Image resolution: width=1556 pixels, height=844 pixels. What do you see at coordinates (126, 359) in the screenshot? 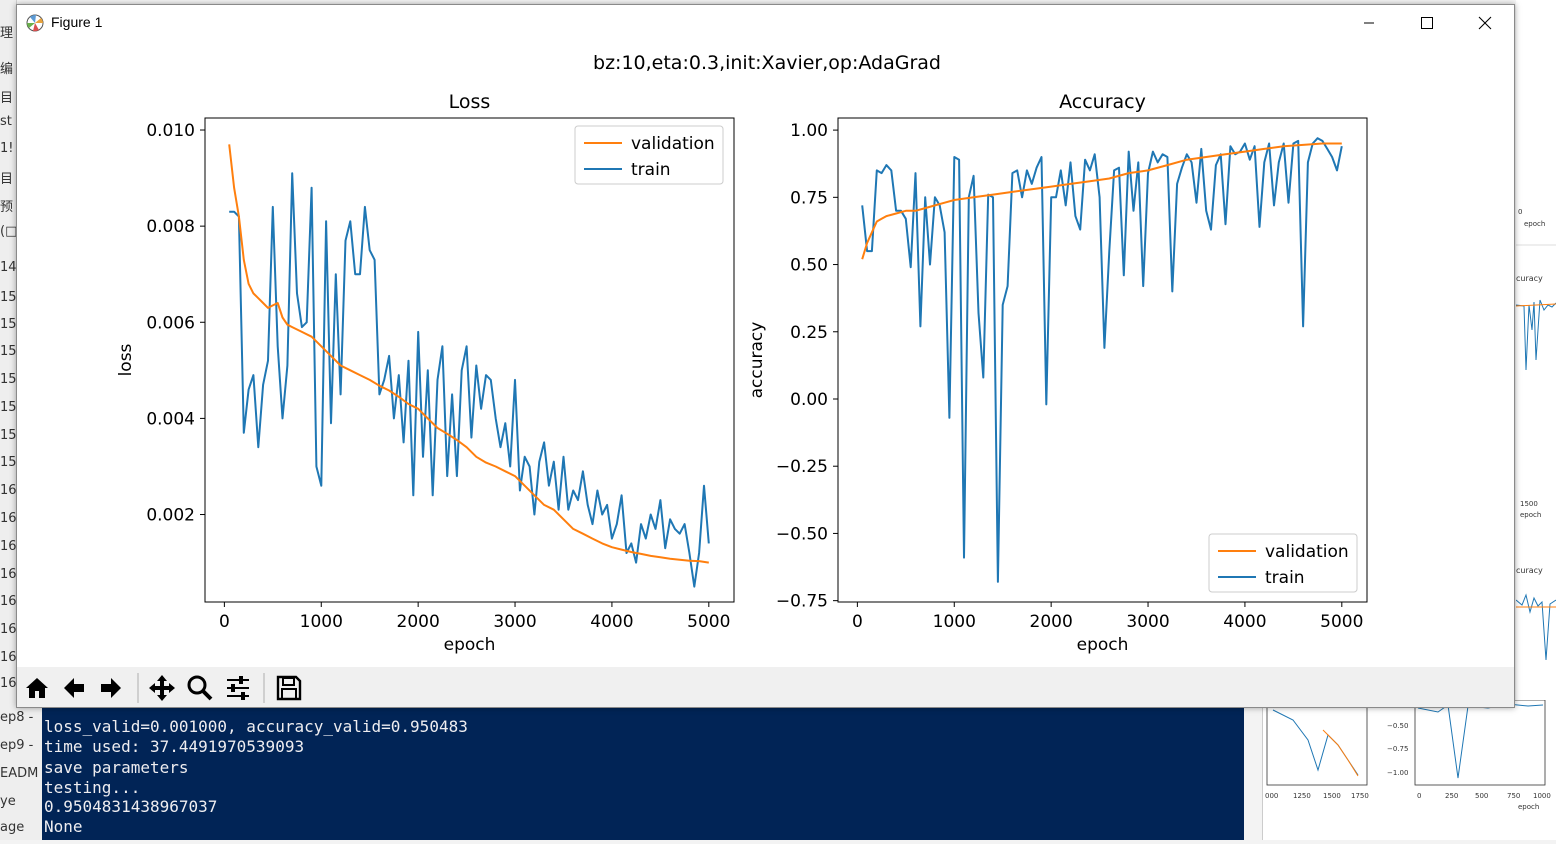
I see `y-axis-label: loss` at bounding box center [126, 359].